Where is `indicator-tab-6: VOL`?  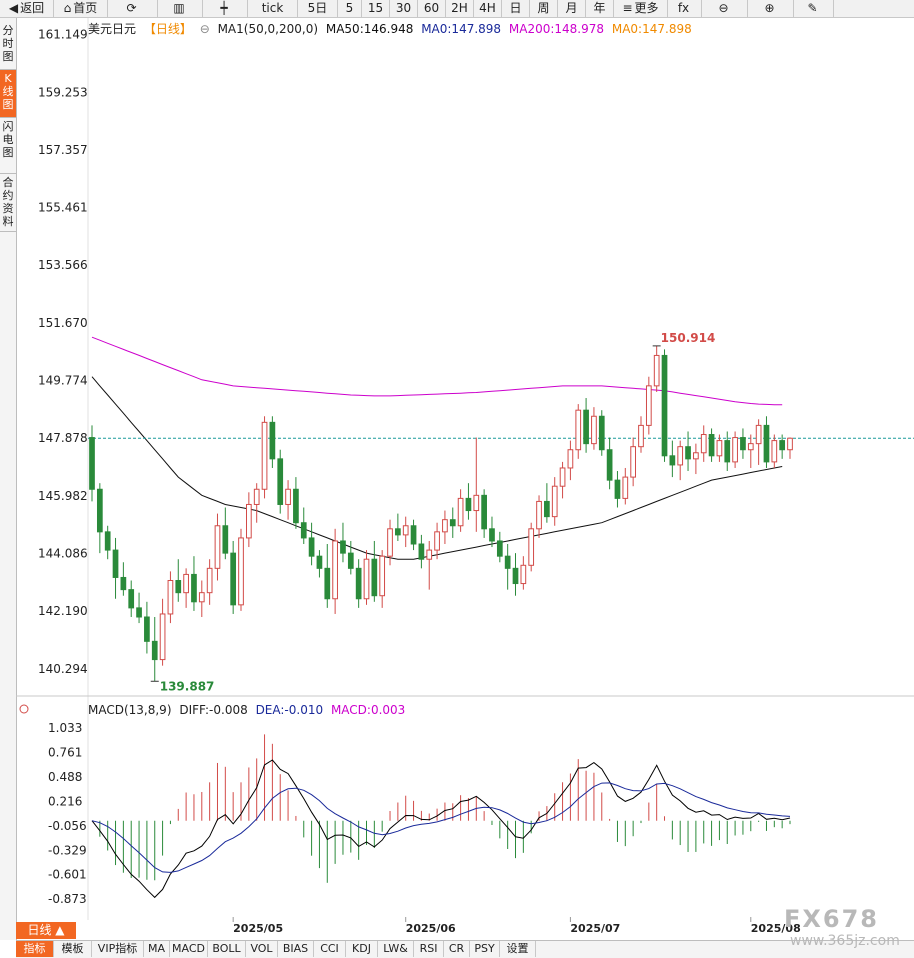
indicator-tab-6: VOL is located at coordinates (262, 949).